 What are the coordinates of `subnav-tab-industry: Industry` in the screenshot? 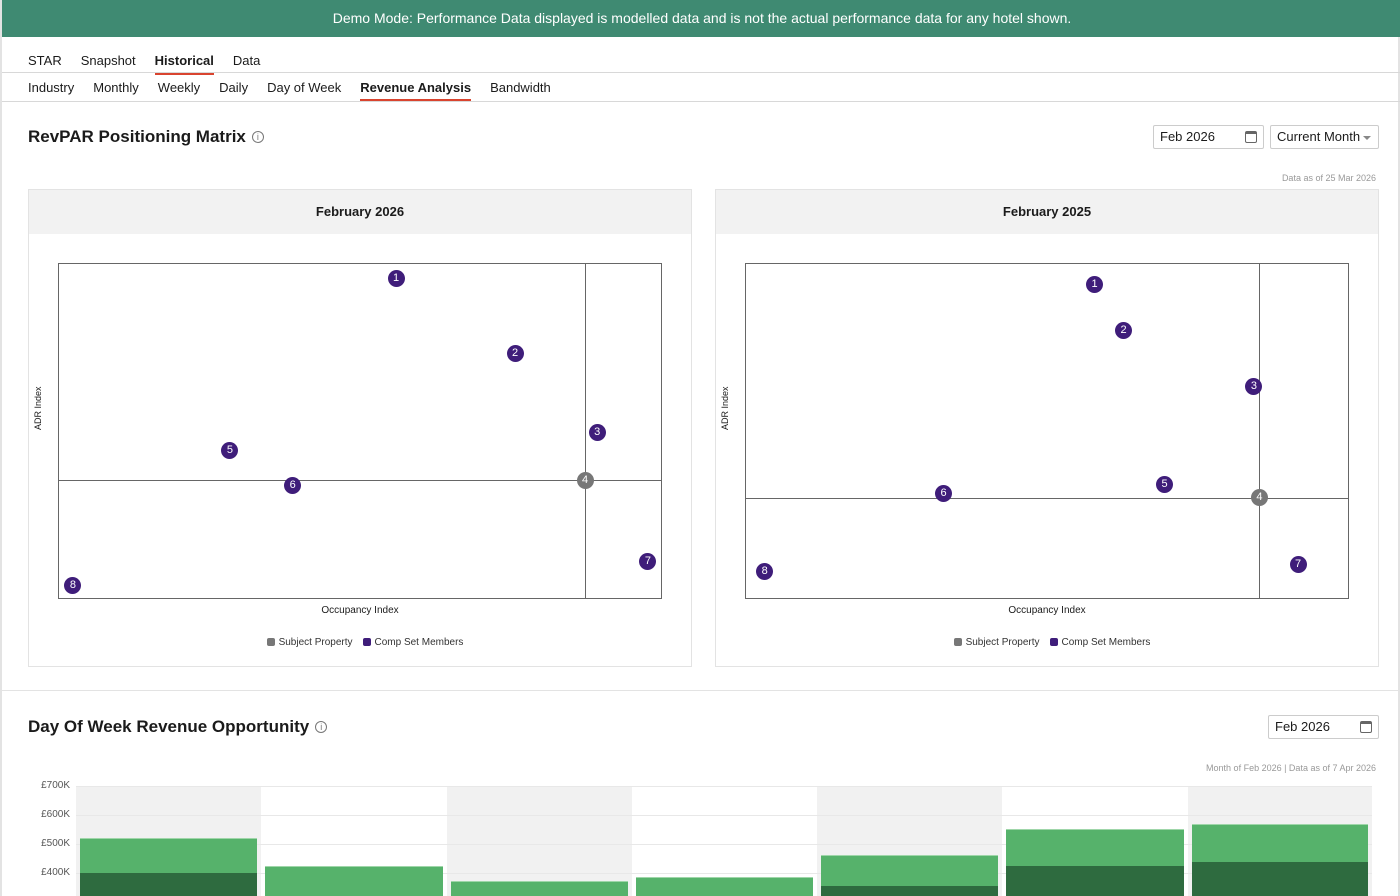 It's located at (51, 87).